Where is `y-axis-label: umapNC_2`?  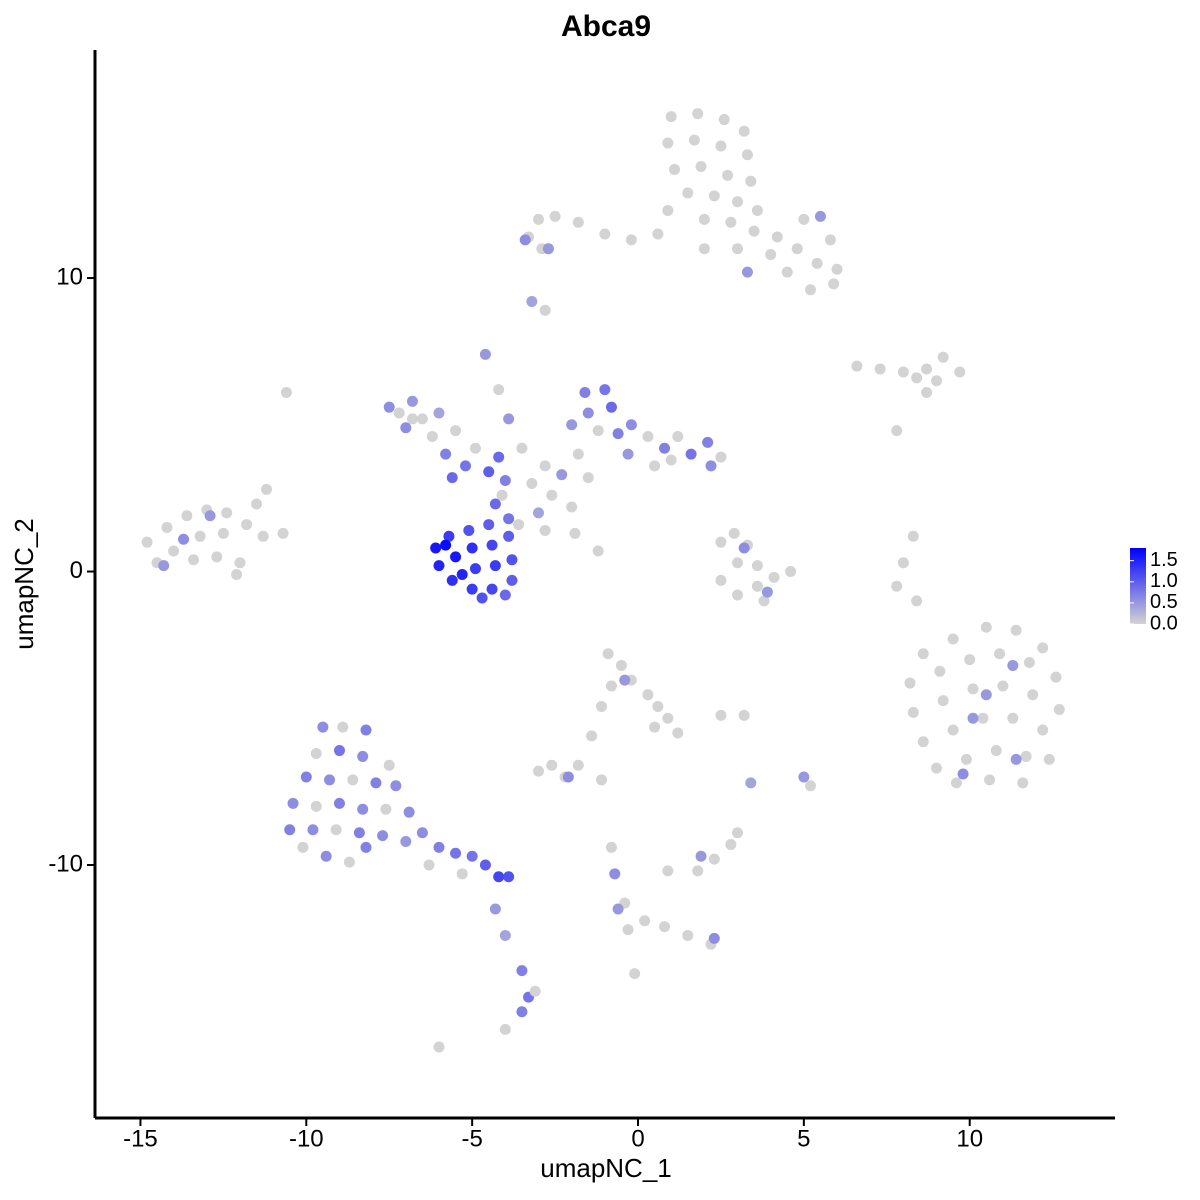 y-axis-label: umapNC_2 is located at coordinates (24, 584).